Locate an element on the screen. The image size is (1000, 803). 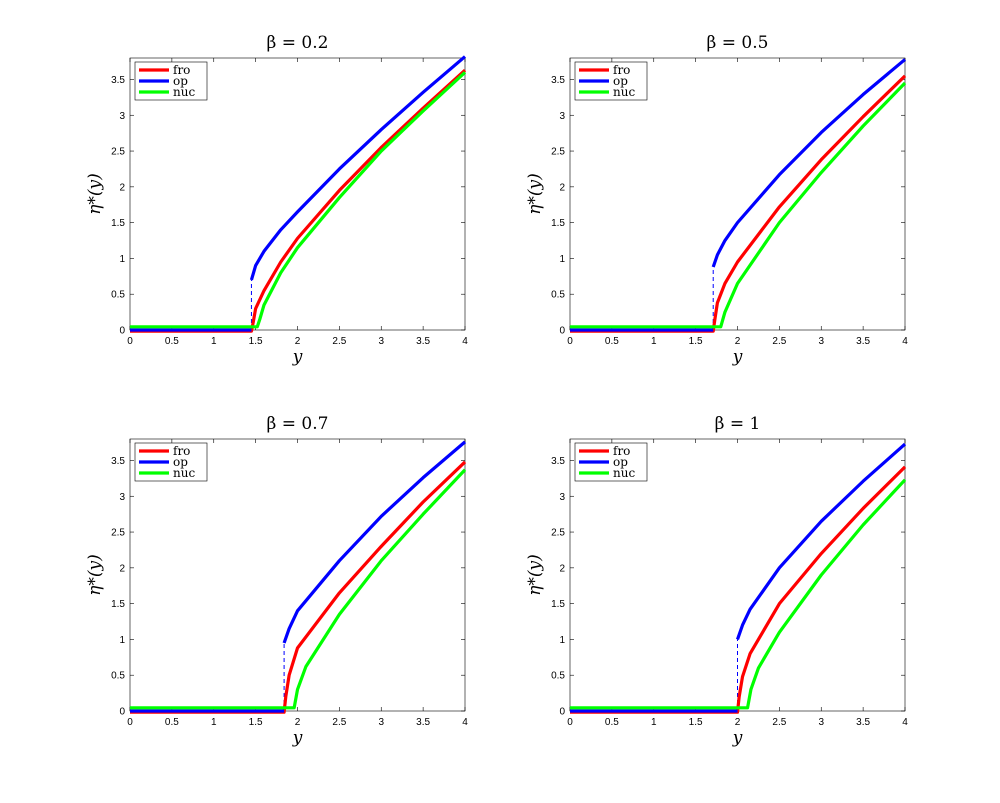
panel-title: β = 0.5 is located at coordinates (738, 43).